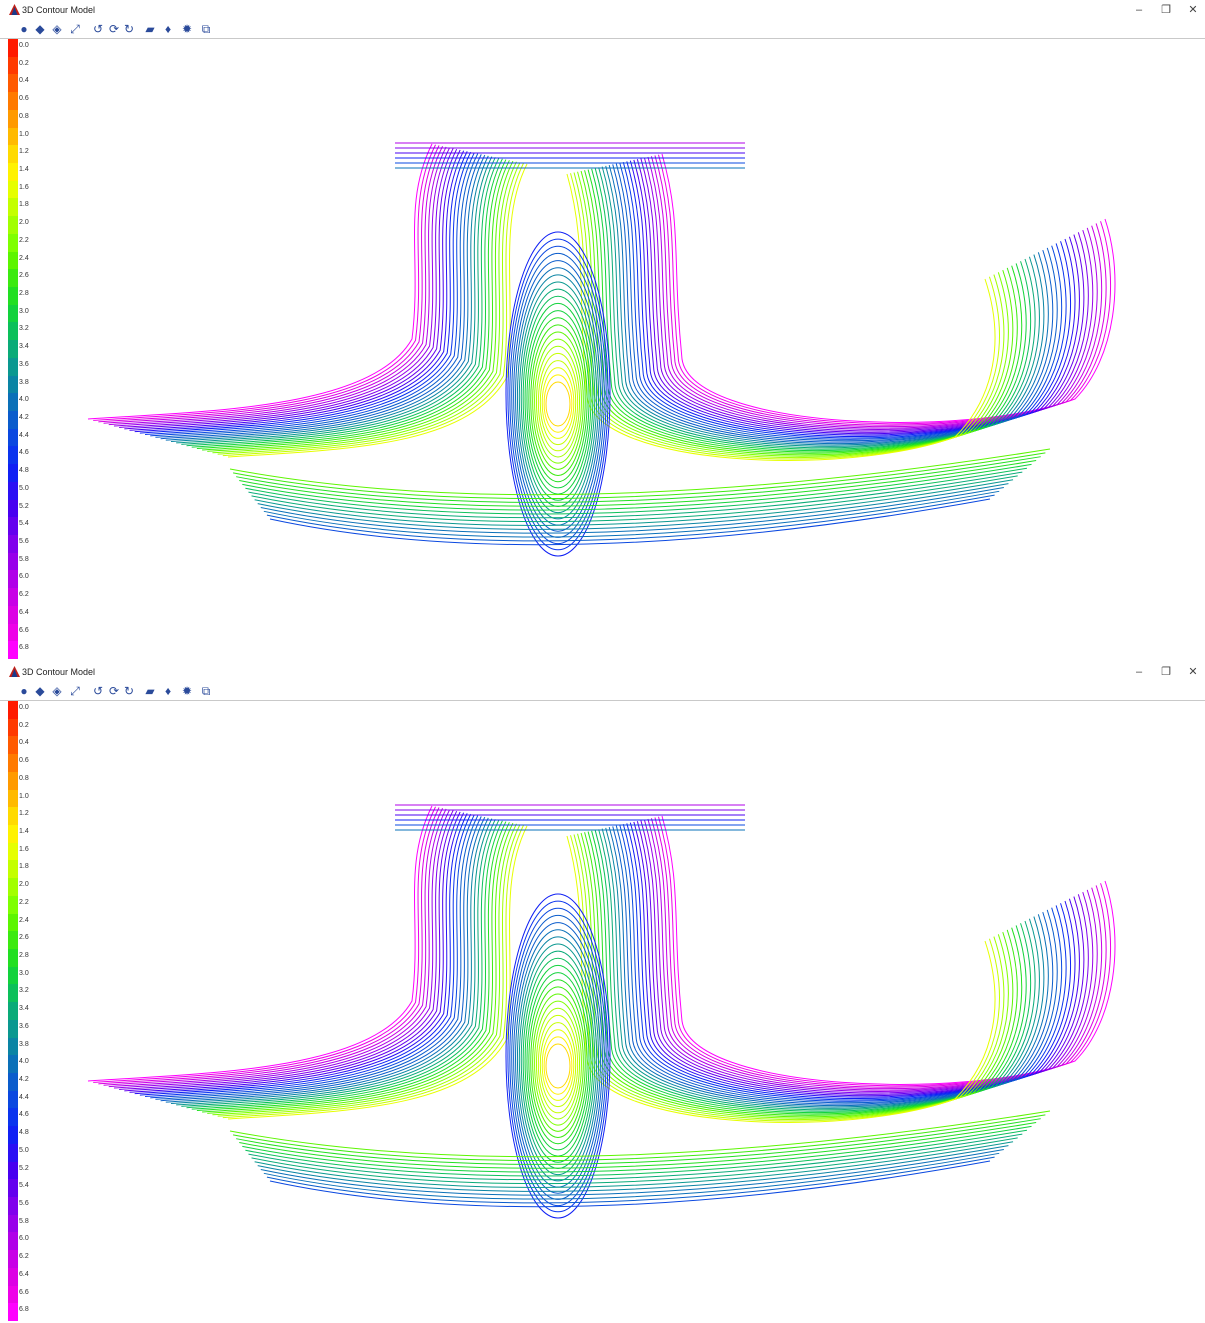  What do you see at coordinates (24, 938) in the screenshot?
I see `legend-label: 2.6` at bounding box center [24, 938].